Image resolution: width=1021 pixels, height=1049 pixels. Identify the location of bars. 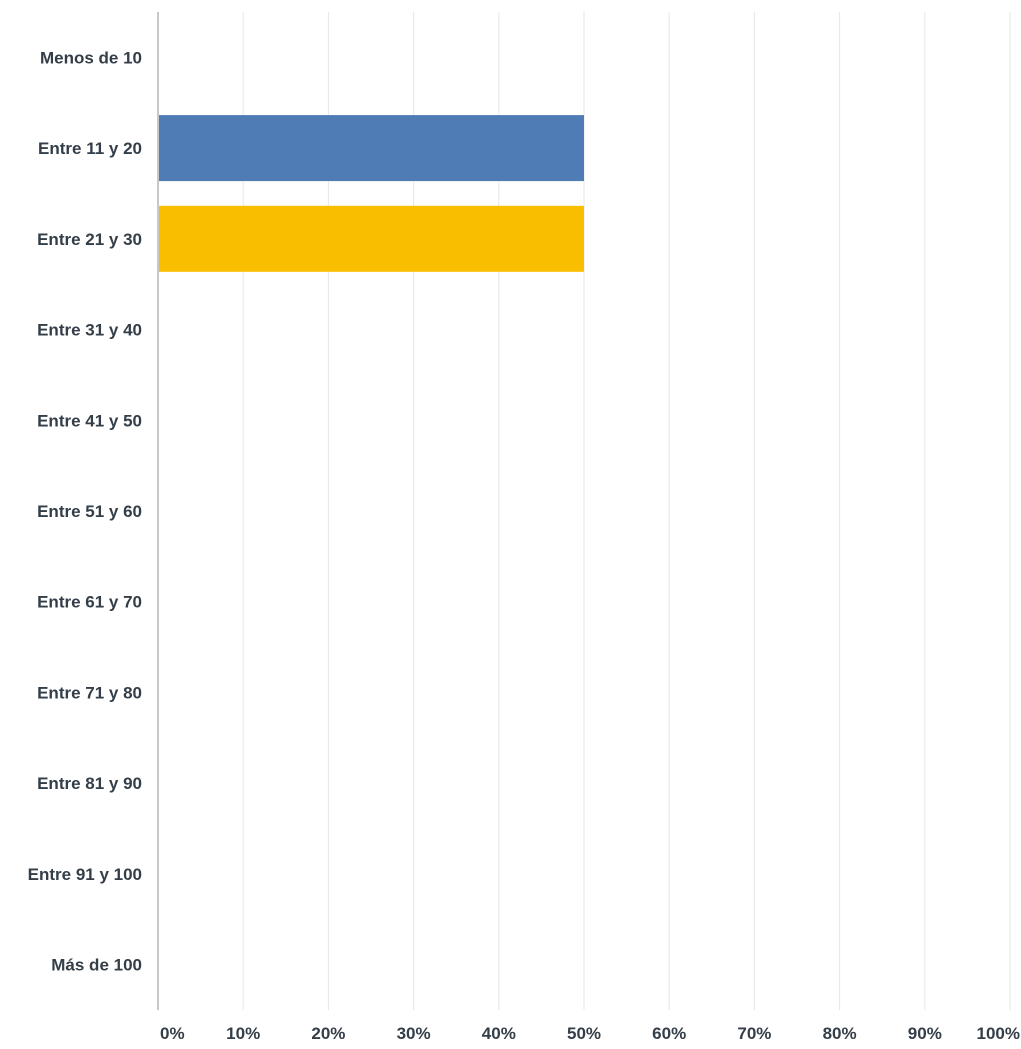
(371, 193).